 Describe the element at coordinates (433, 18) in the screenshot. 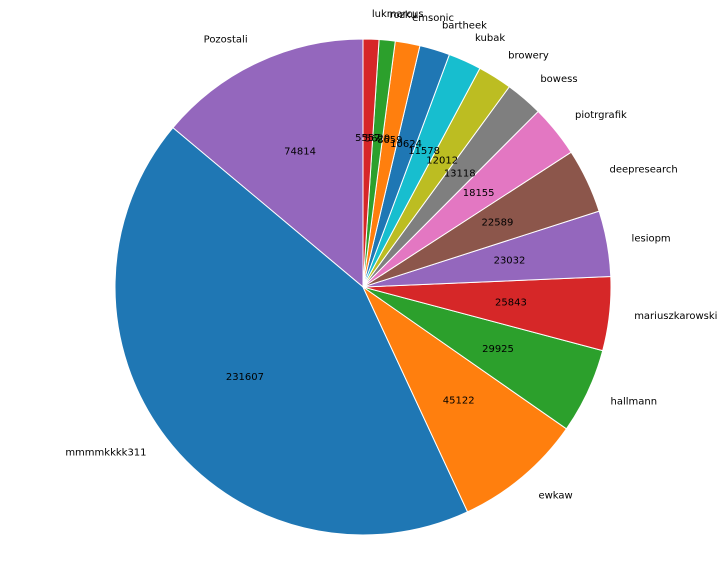

I see `slice-name-label: emsonic` at that location.